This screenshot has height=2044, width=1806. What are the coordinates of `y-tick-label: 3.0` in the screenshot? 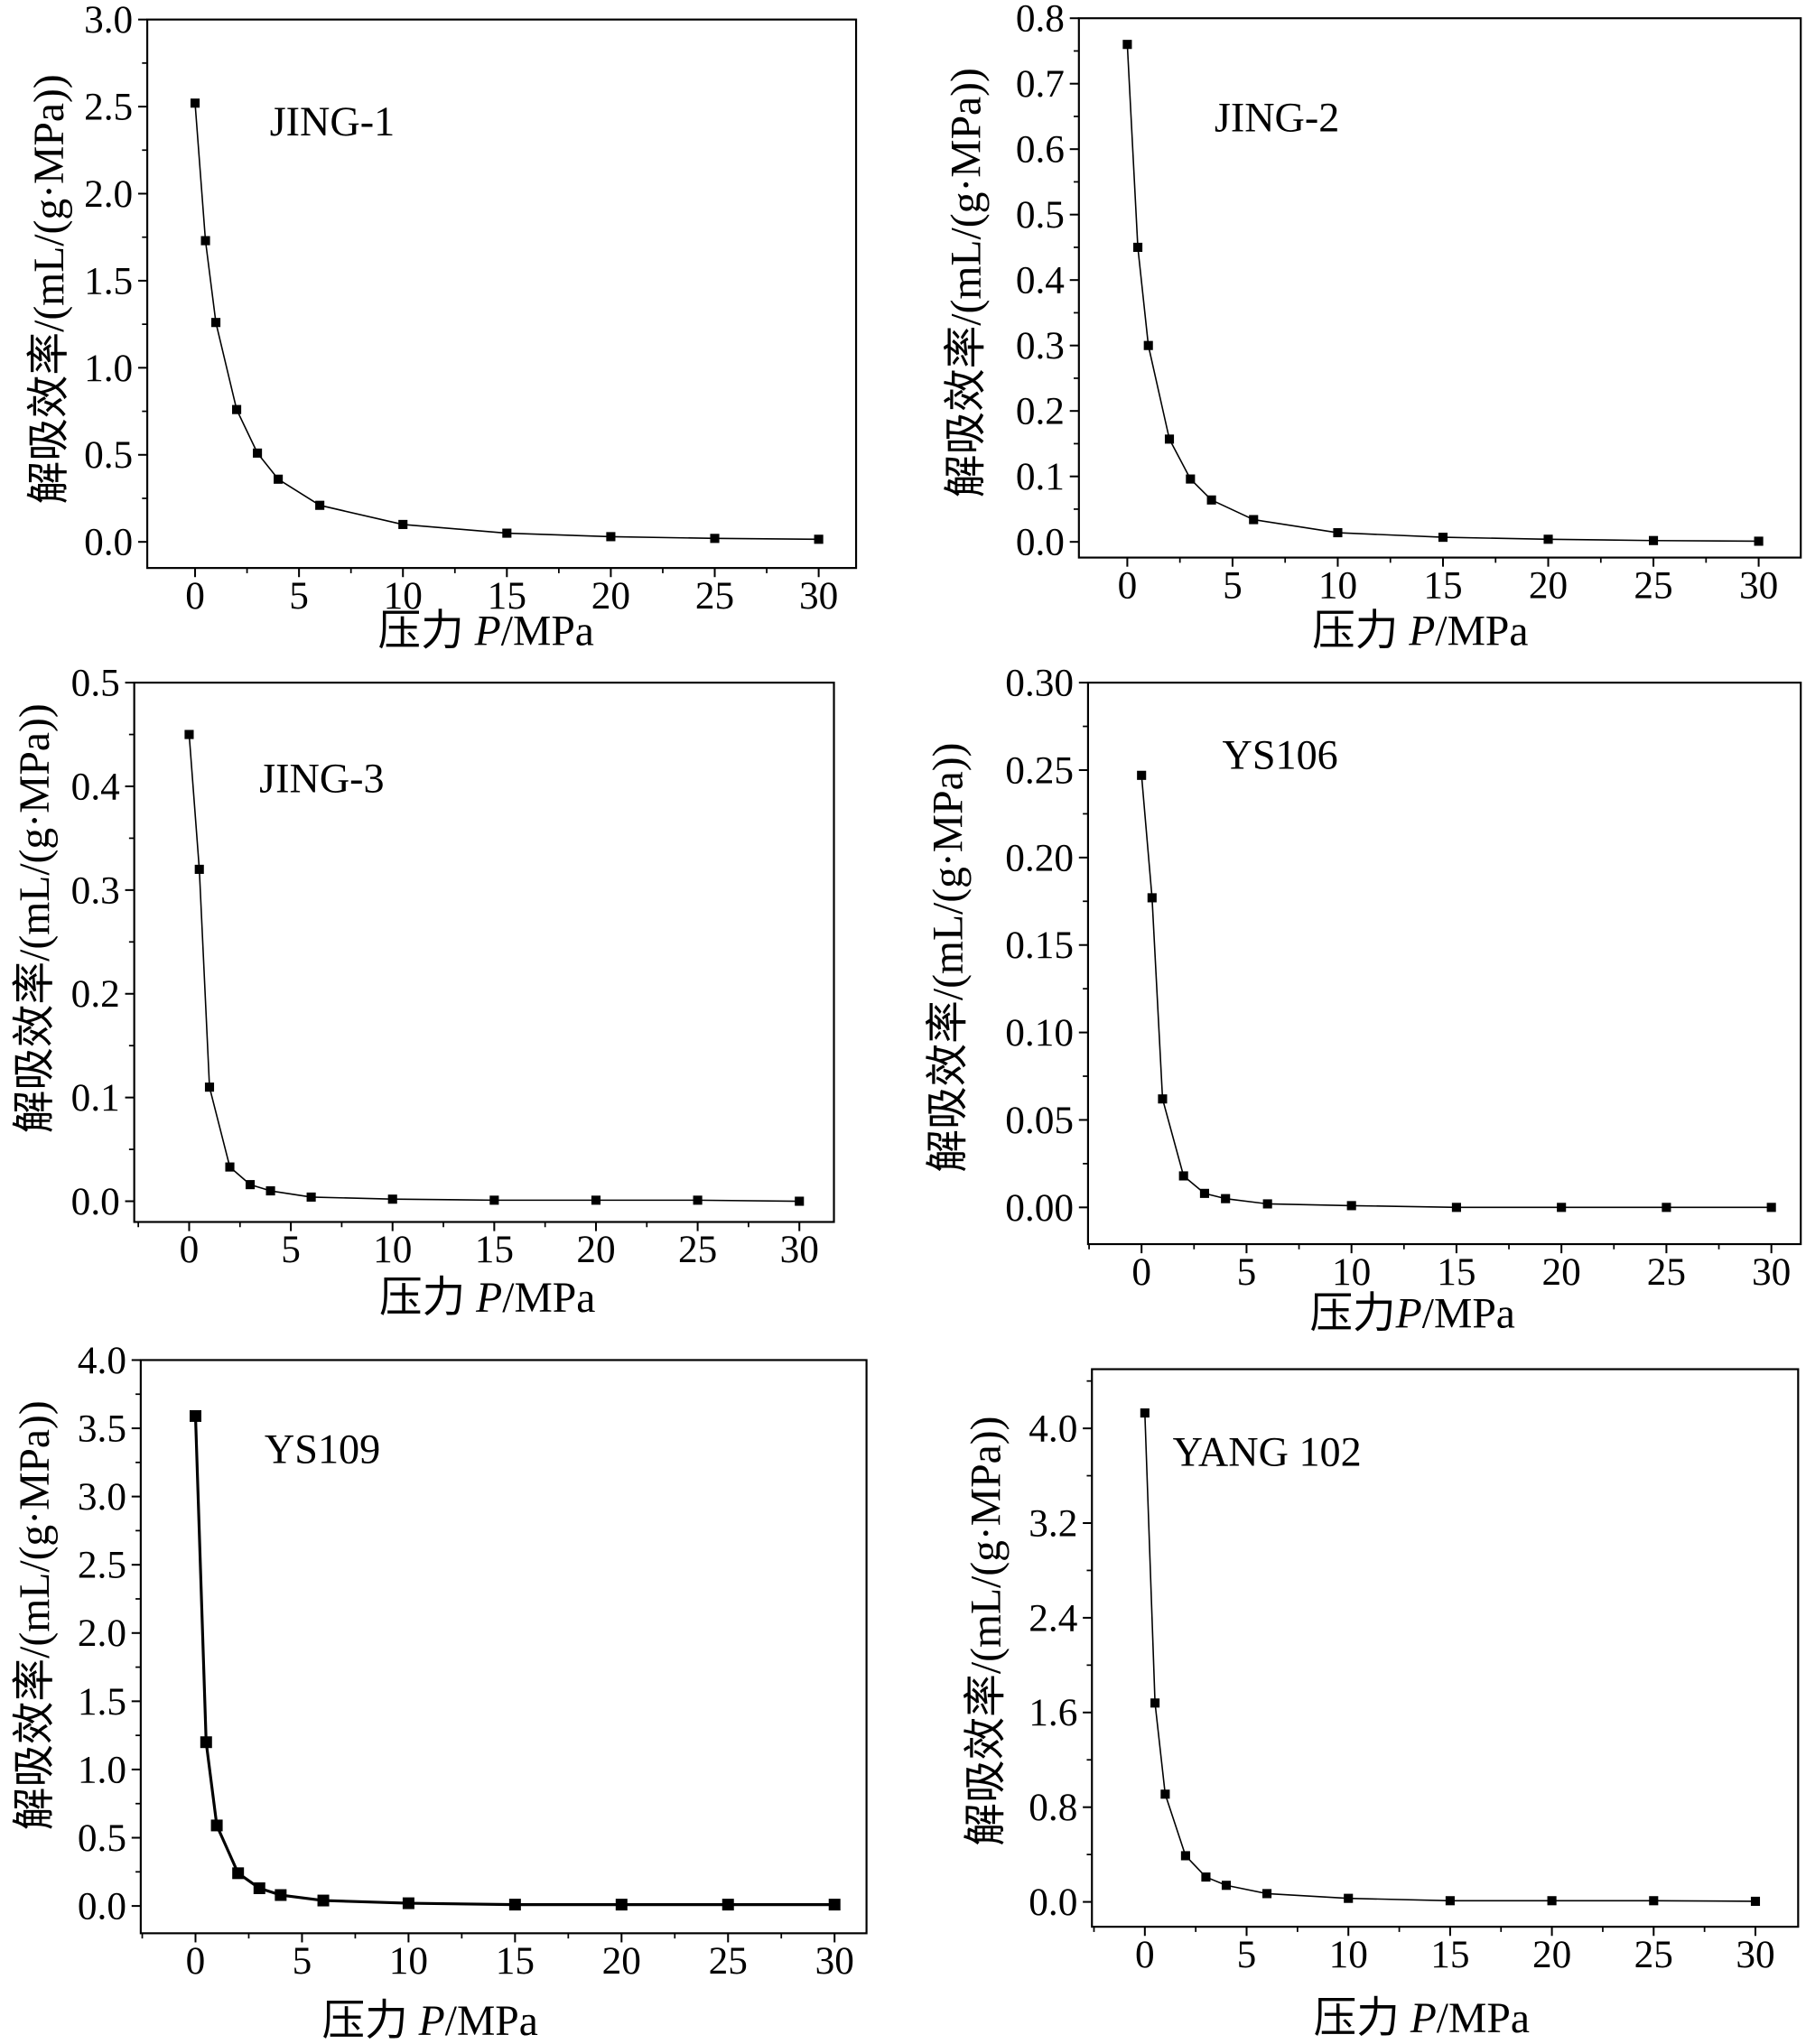 It's located at (102, 1497).